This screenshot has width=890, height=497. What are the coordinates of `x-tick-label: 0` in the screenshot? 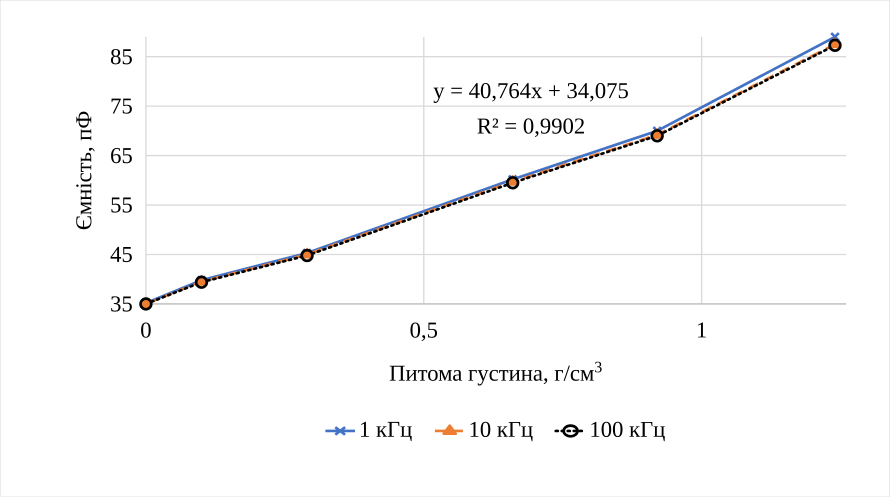 It's located at (146, 330).